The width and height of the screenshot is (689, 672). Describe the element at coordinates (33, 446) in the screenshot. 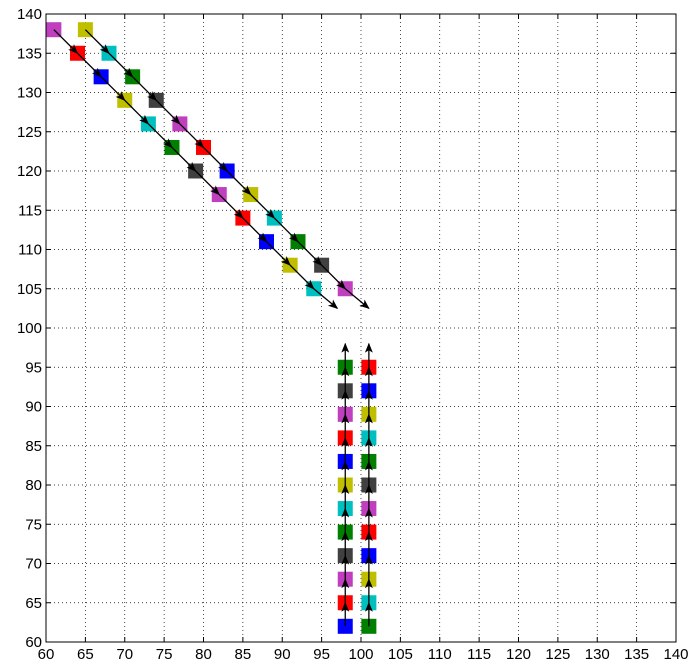

I see `y-tick-label: 85` at that location.